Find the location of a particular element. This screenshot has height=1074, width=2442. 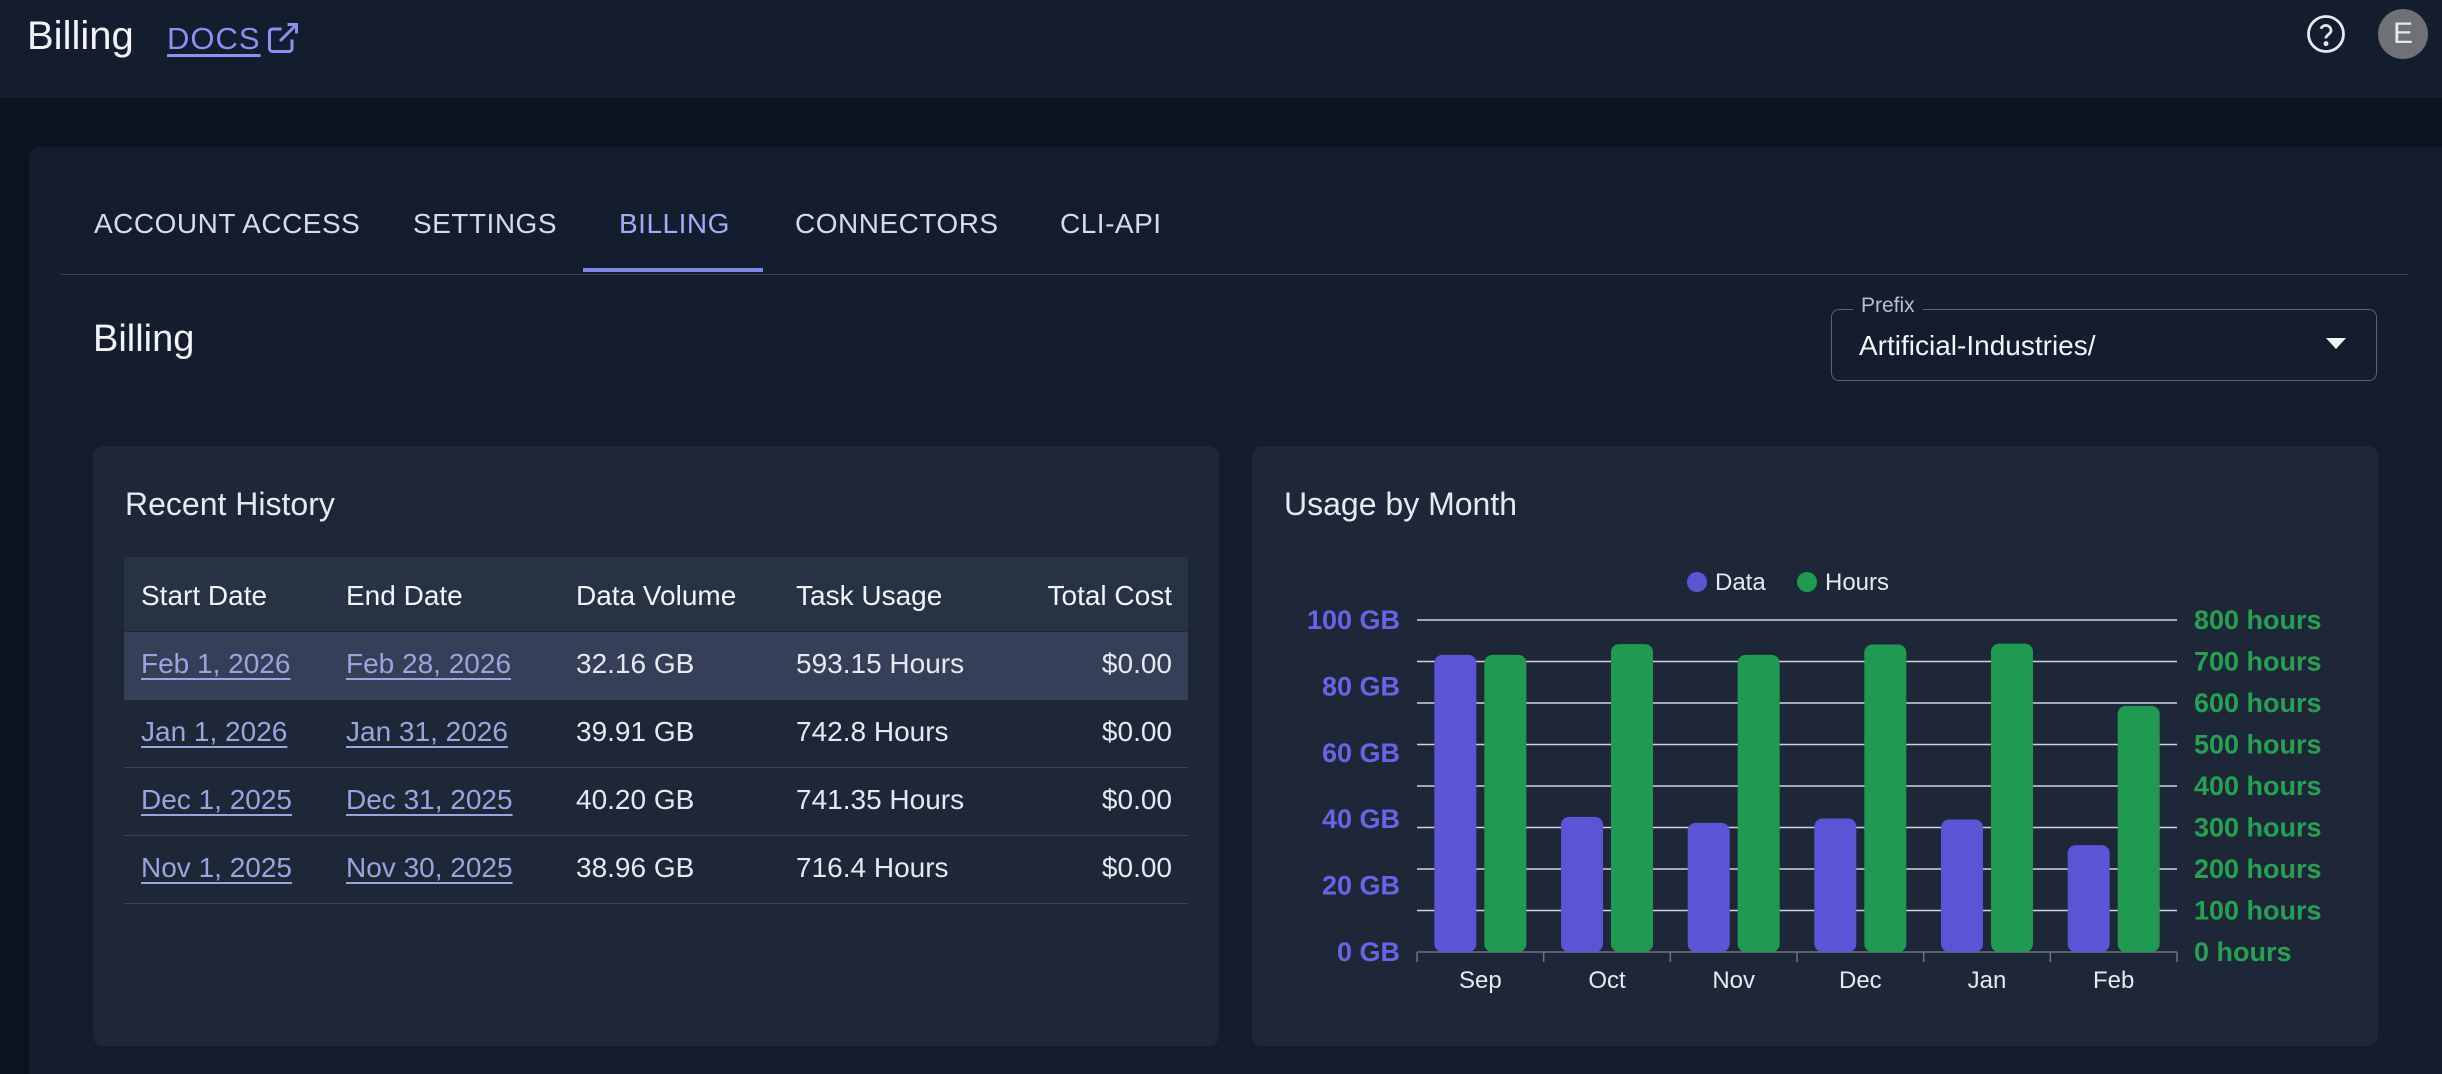

row-task-usage: 593.15 Hours is located at coordinates (880, 663).